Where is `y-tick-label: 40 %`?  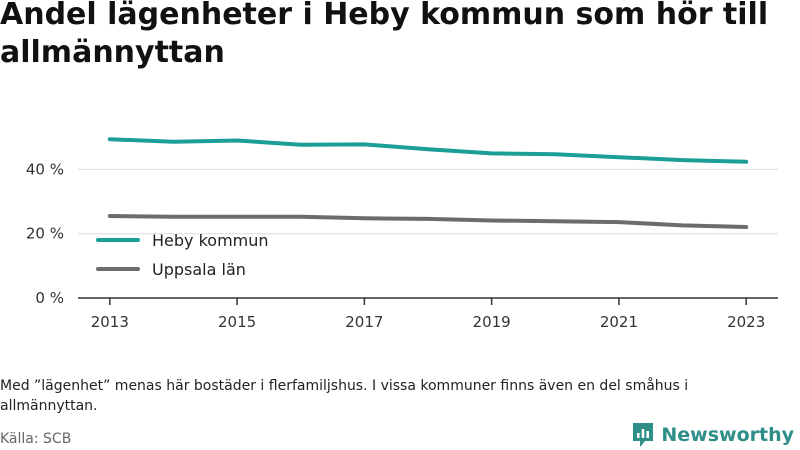 y-tick-label: 40 % is located at coordinates (45, 169).